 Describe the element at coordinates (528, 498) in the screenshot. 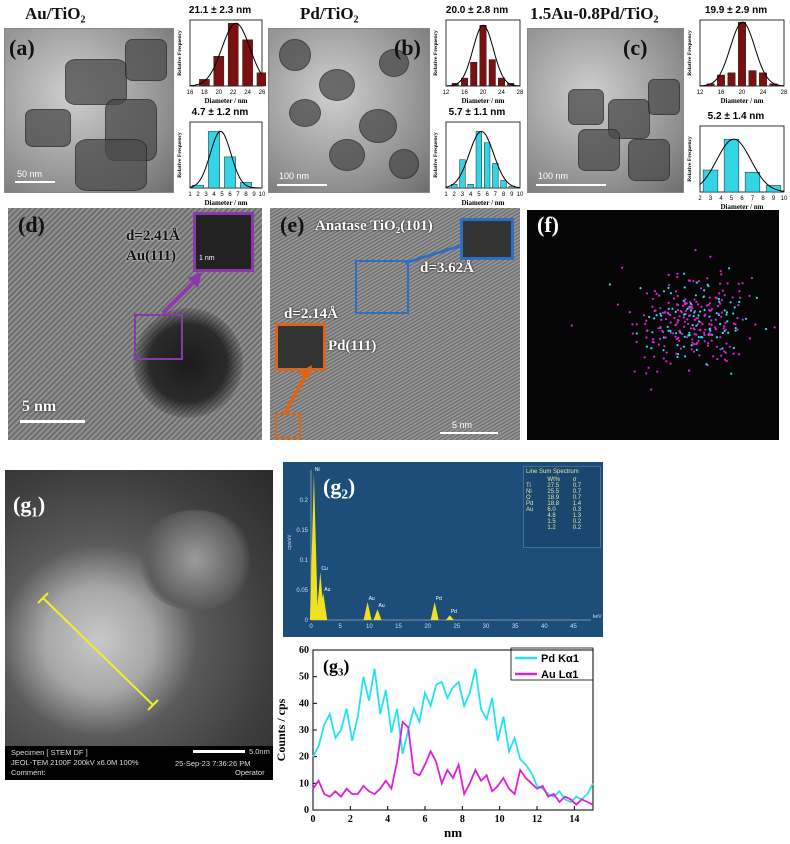

I see `eds-table-cell: O` at that location.